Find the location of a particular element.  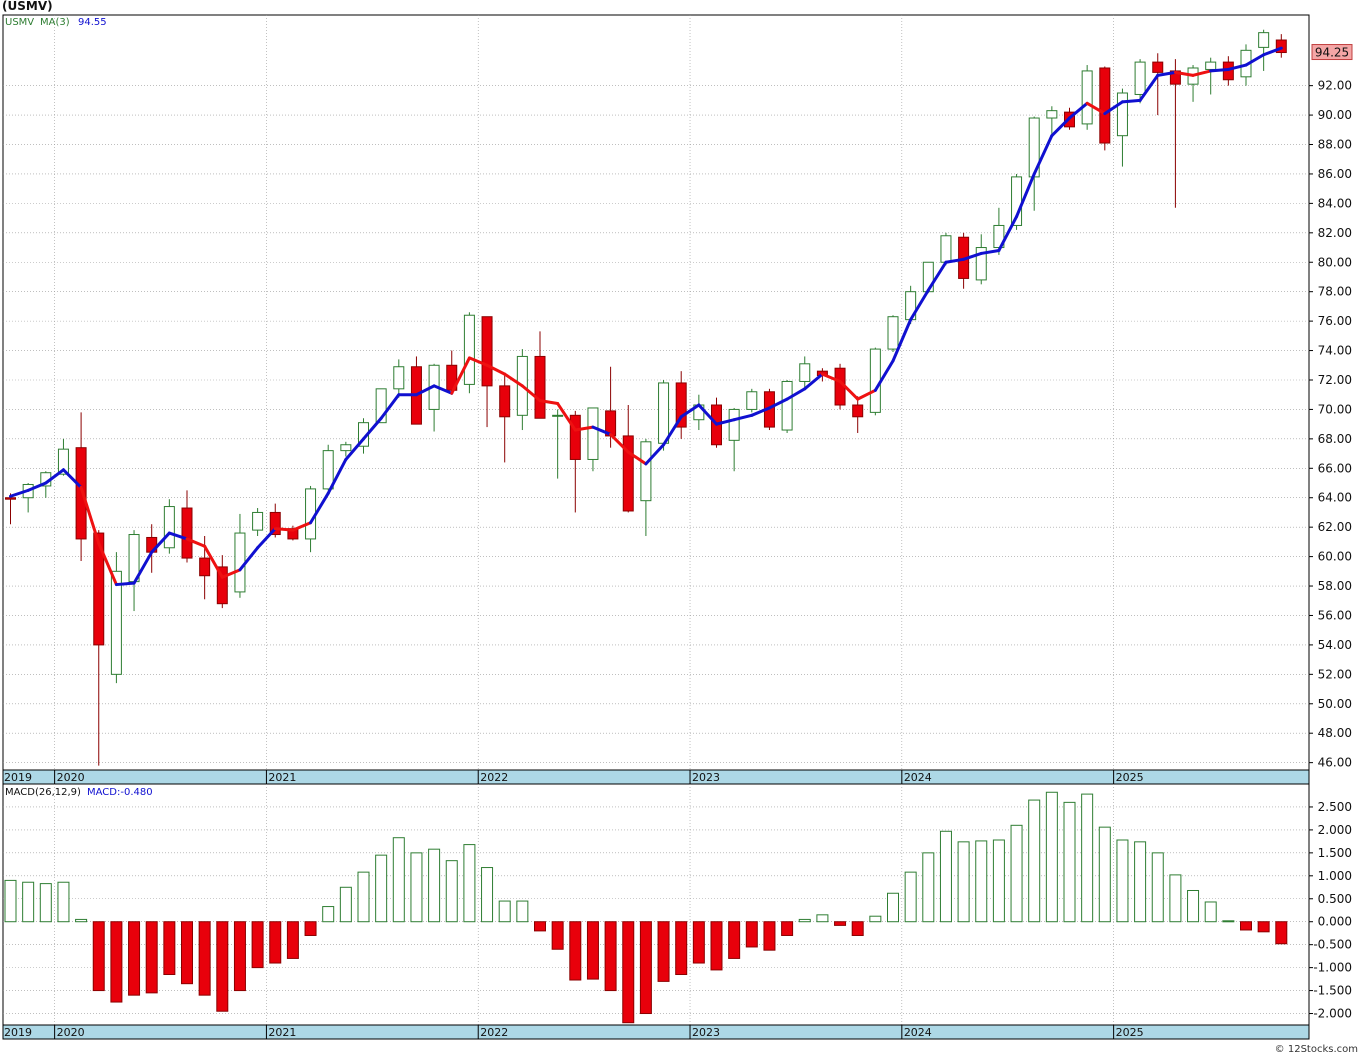

price-year-axis: 2019 2020 2021 2022 2023 2024 2025 is located at coordinates (656, 777).